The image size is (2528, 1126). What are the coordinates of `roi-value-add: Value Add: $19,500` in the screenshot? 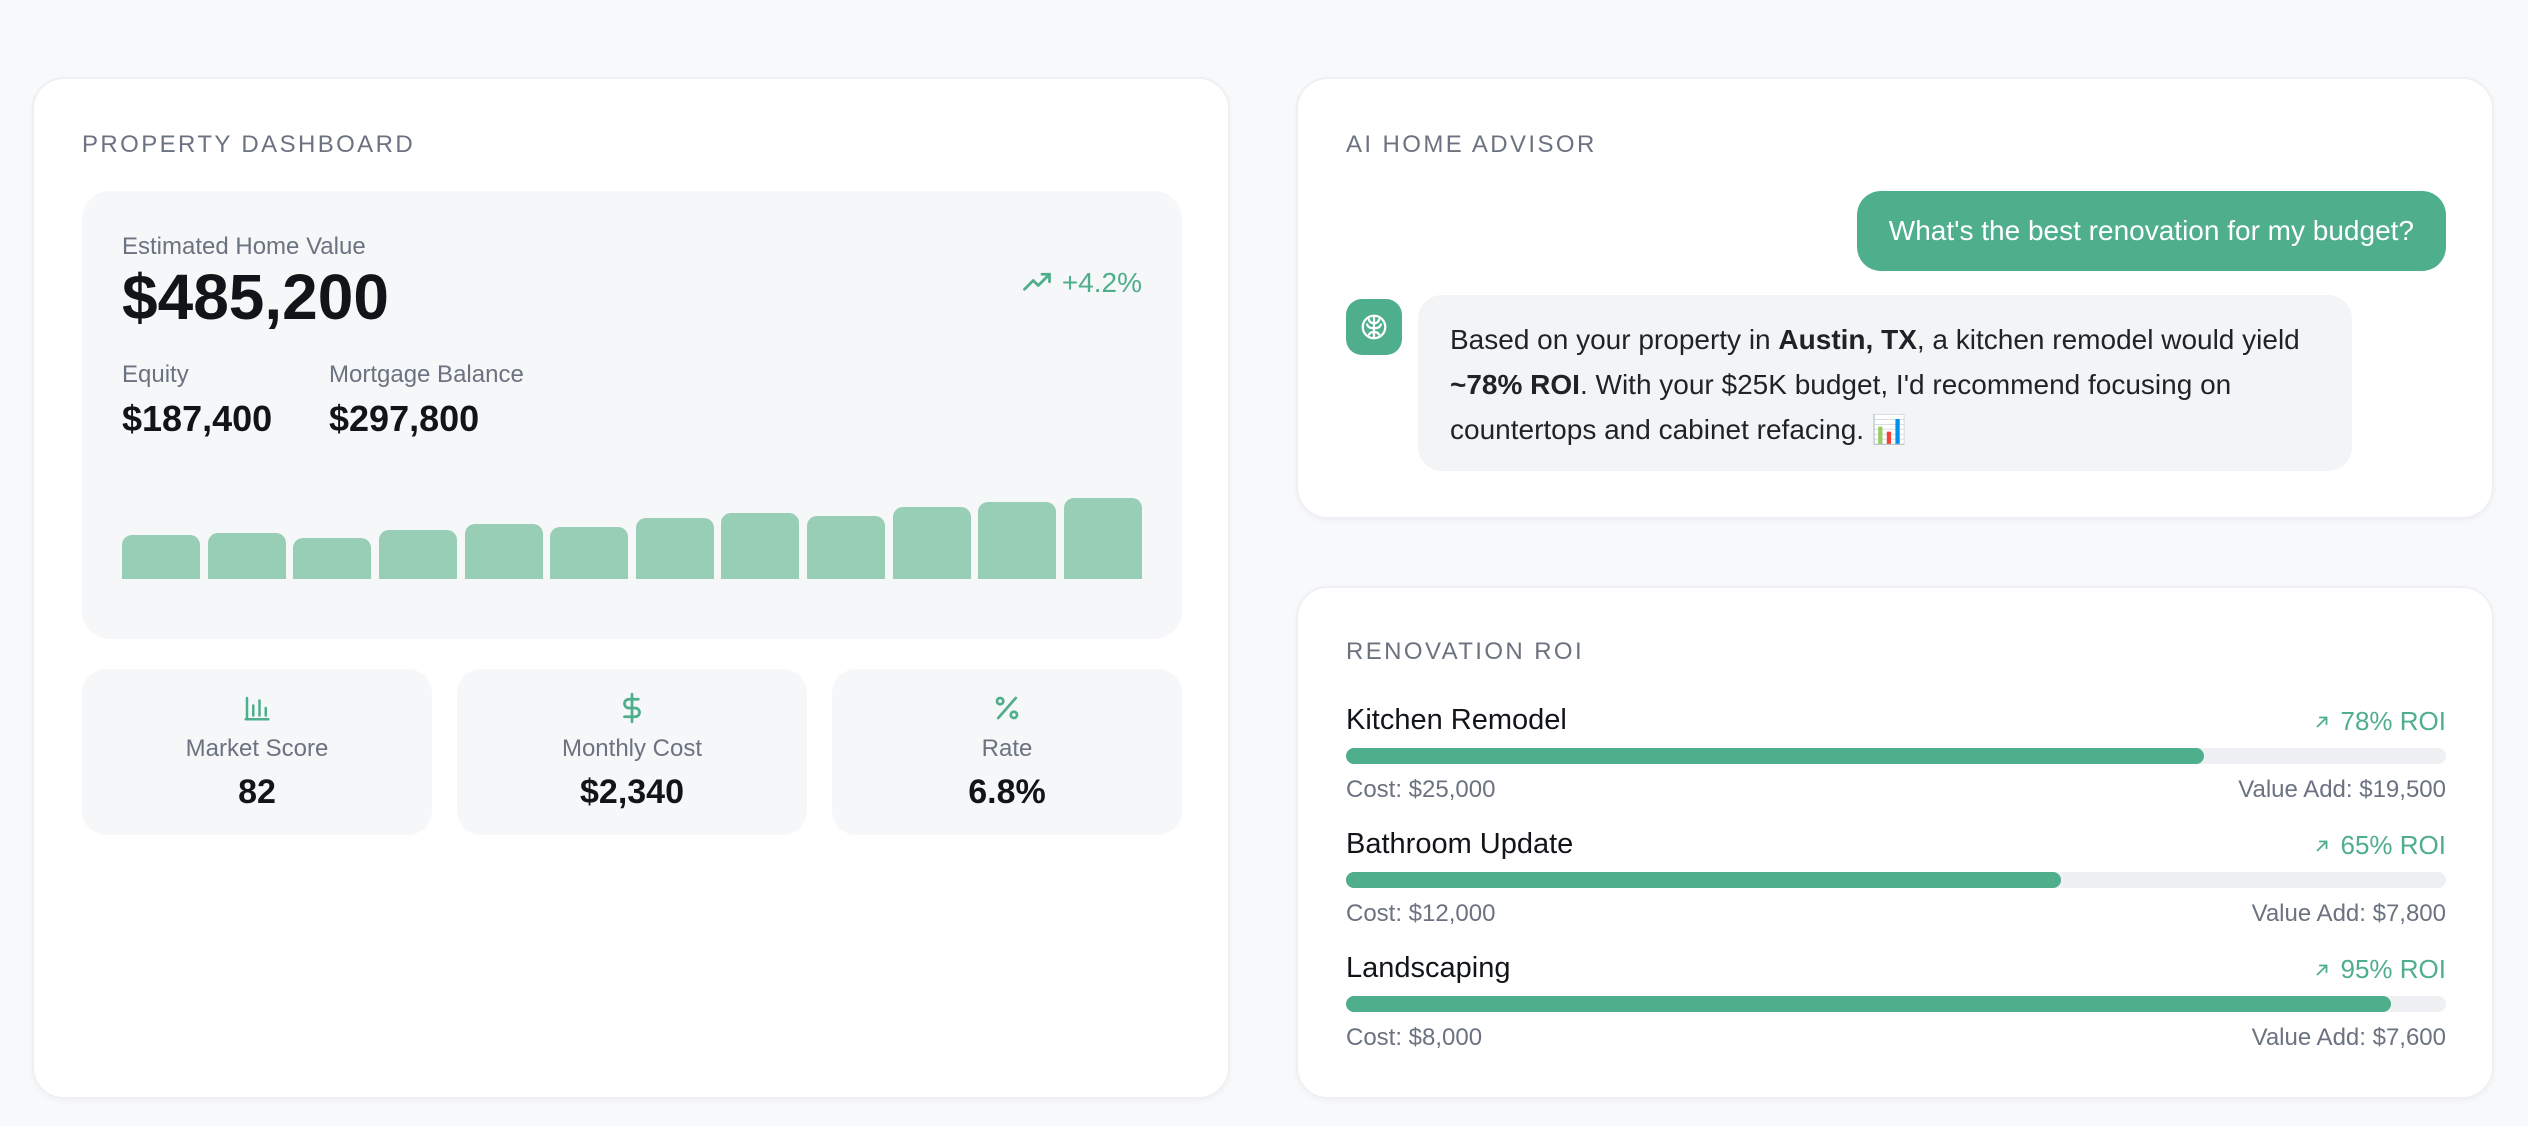 It's located at (2342, 789).